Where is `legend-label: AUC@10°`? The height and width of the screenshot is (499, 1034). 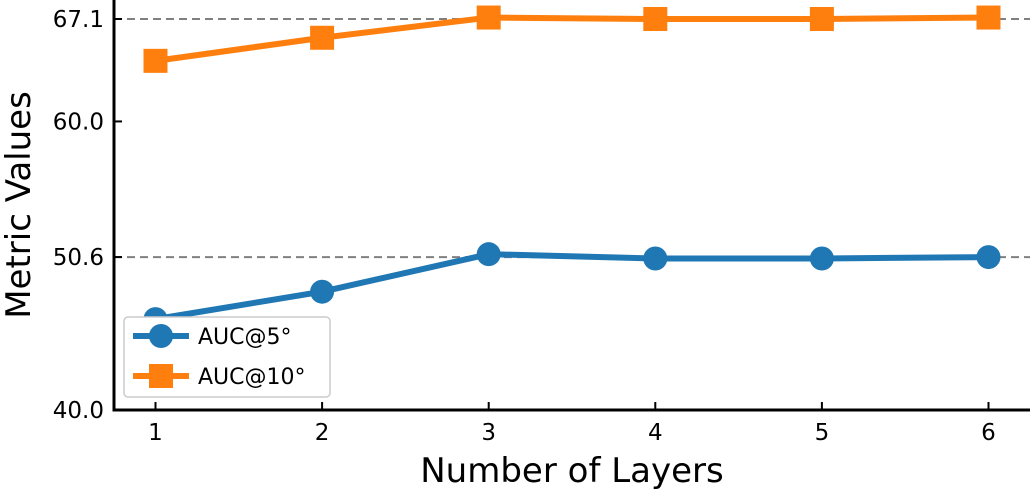 legend-label: AUC@10° is located at coordinates (252, 377).